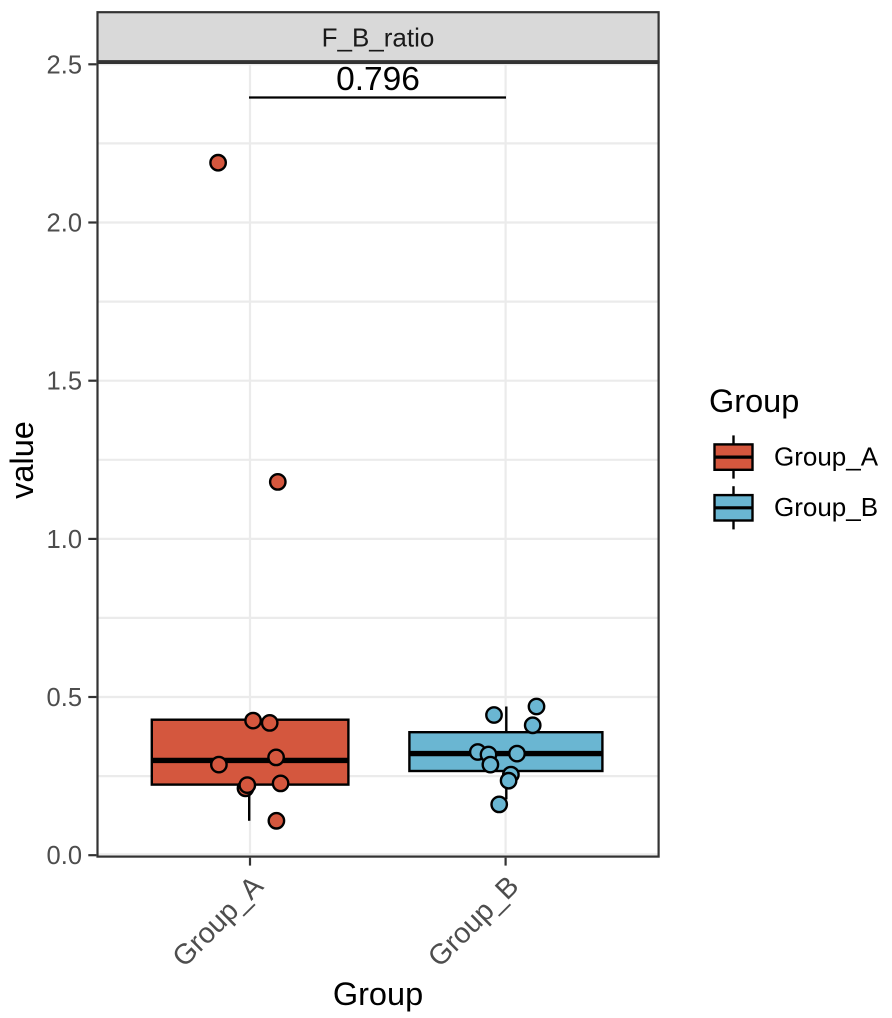 This screenshot has height=1018, width=892. Describe the element at coordinates (378, 38) in the screenshot. I see `svg-text: F_B_ratio` at that location.